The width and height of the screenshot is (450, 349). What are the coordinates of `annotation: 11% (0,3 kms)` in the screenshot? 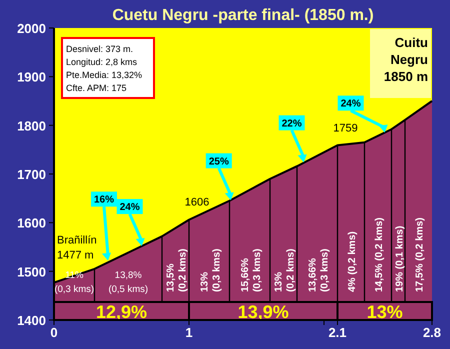 It's located at (74, 282).